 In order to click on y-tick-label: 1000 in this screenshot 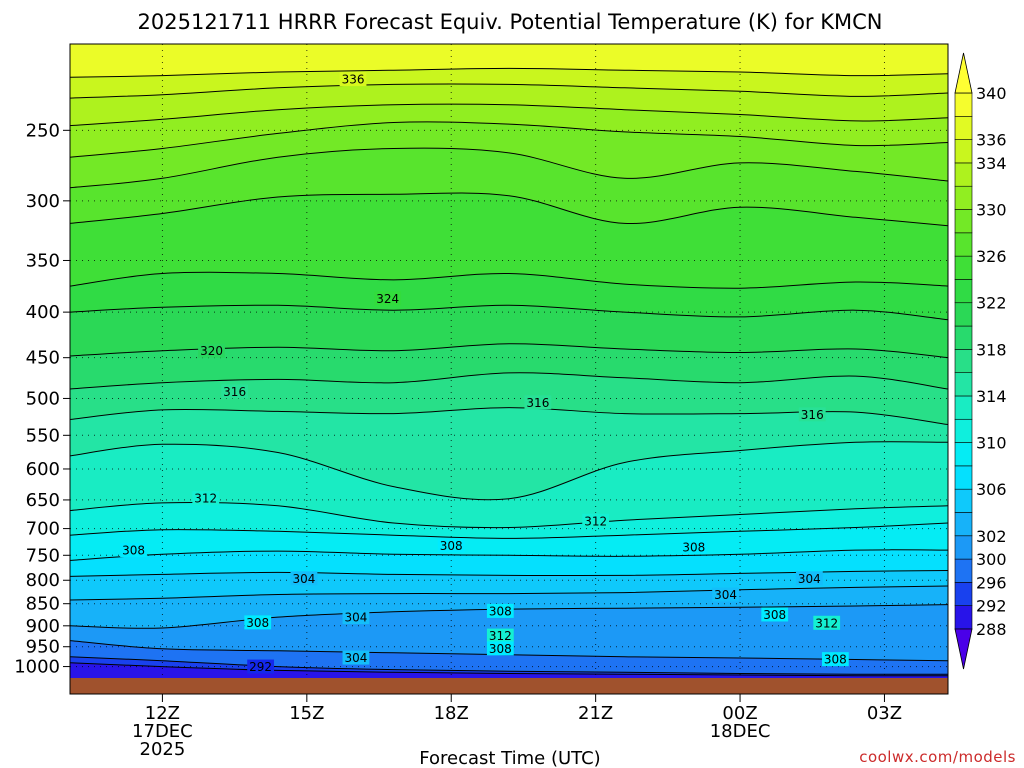, I will do `click(37, 667)`.